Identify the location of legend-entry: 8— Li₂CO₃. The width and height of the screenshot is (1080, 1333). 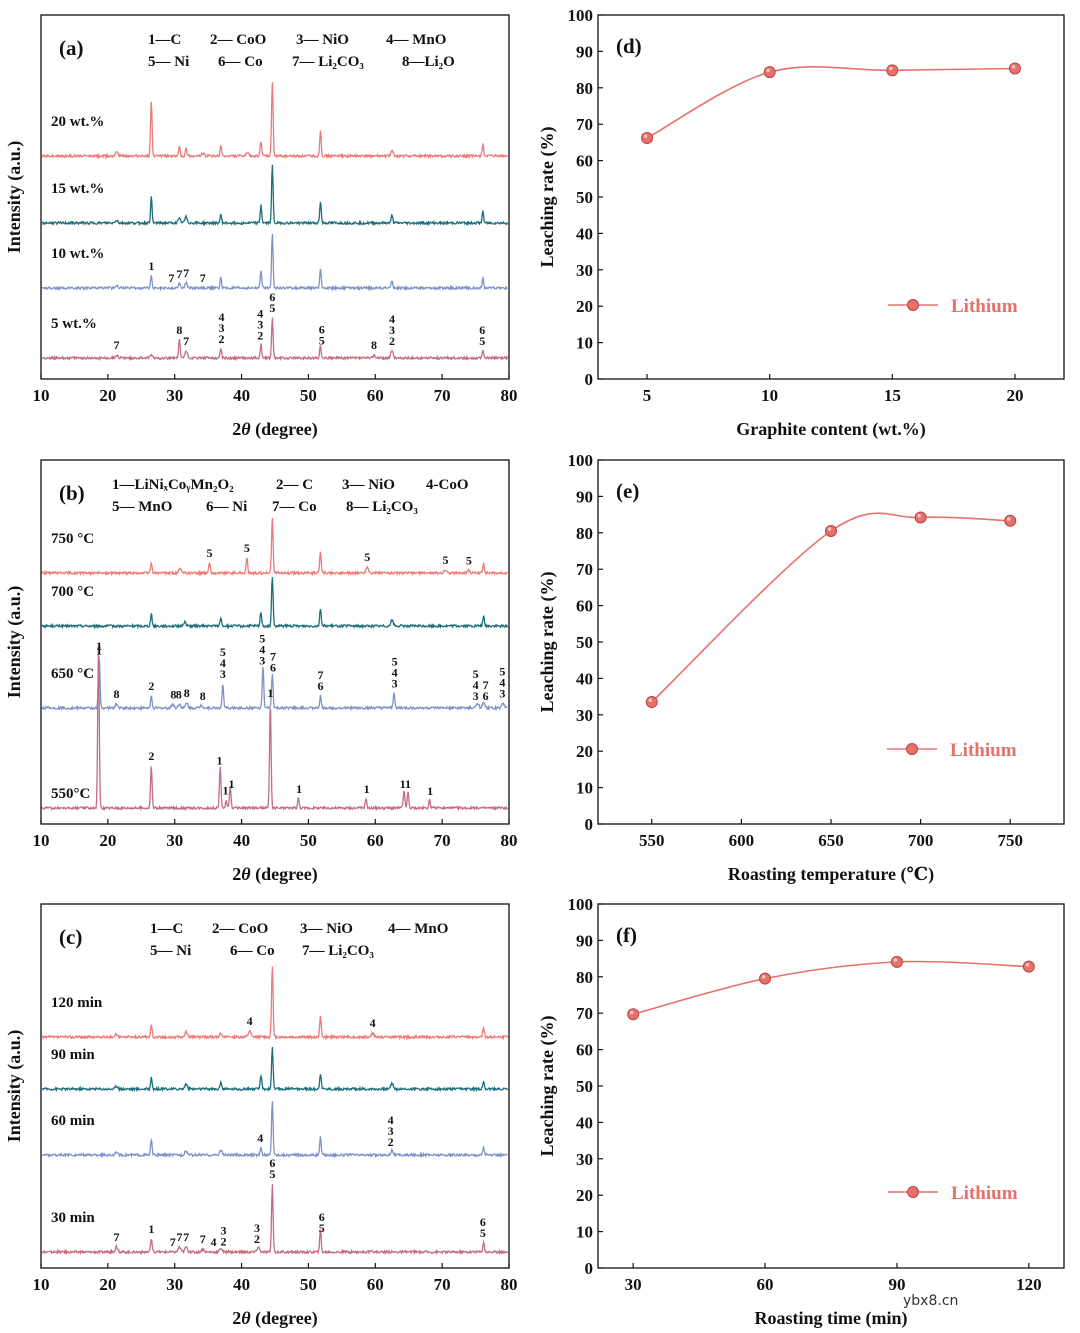
(382, 507).